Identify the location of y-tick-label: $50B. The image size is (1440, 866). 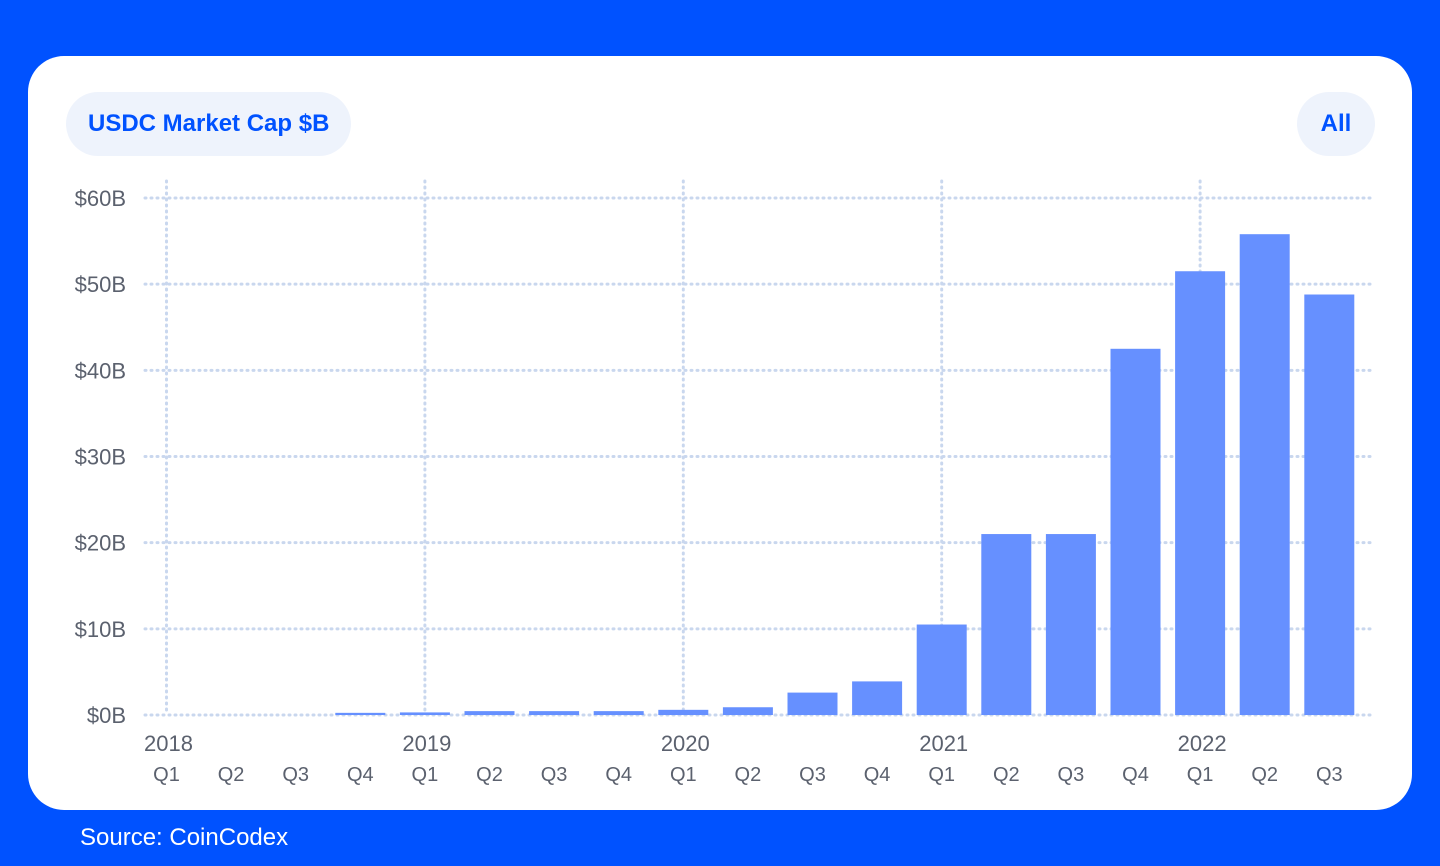
(100, 284).